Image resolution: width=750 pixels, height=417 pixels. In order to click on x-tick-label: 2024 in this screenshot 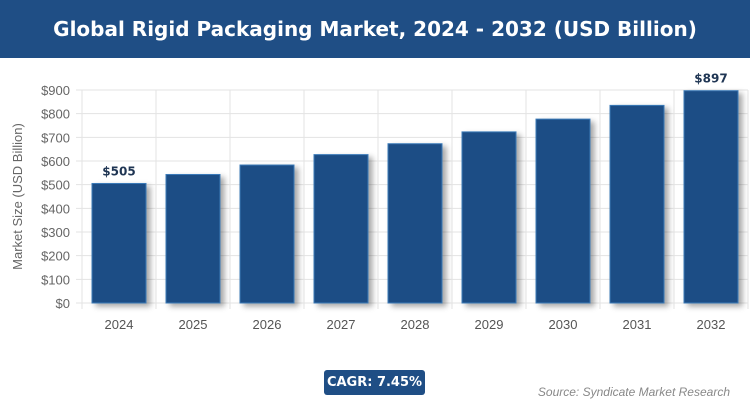, I will do `click(119, 324)`.